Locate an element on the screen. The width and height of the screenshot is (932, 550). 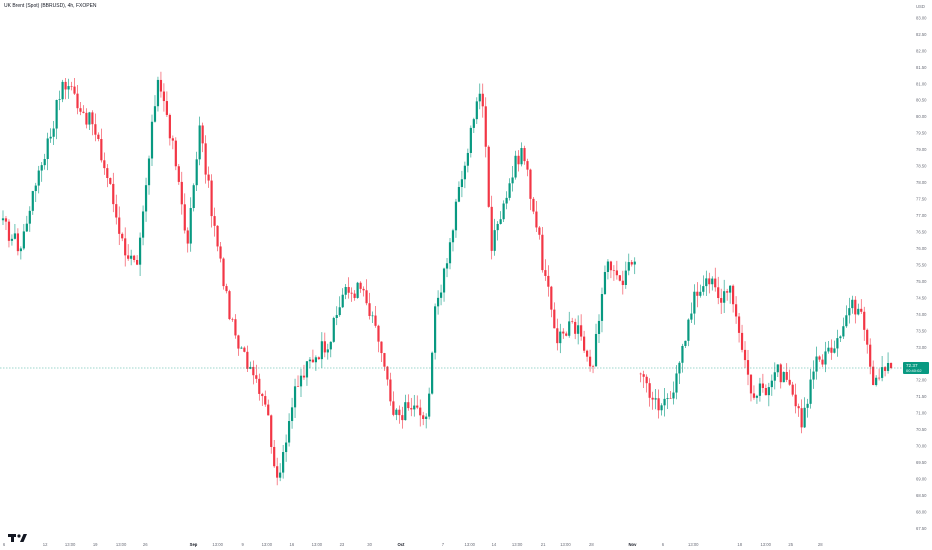
y-tick-label: 82.00 is located at coordinates (921, 50).